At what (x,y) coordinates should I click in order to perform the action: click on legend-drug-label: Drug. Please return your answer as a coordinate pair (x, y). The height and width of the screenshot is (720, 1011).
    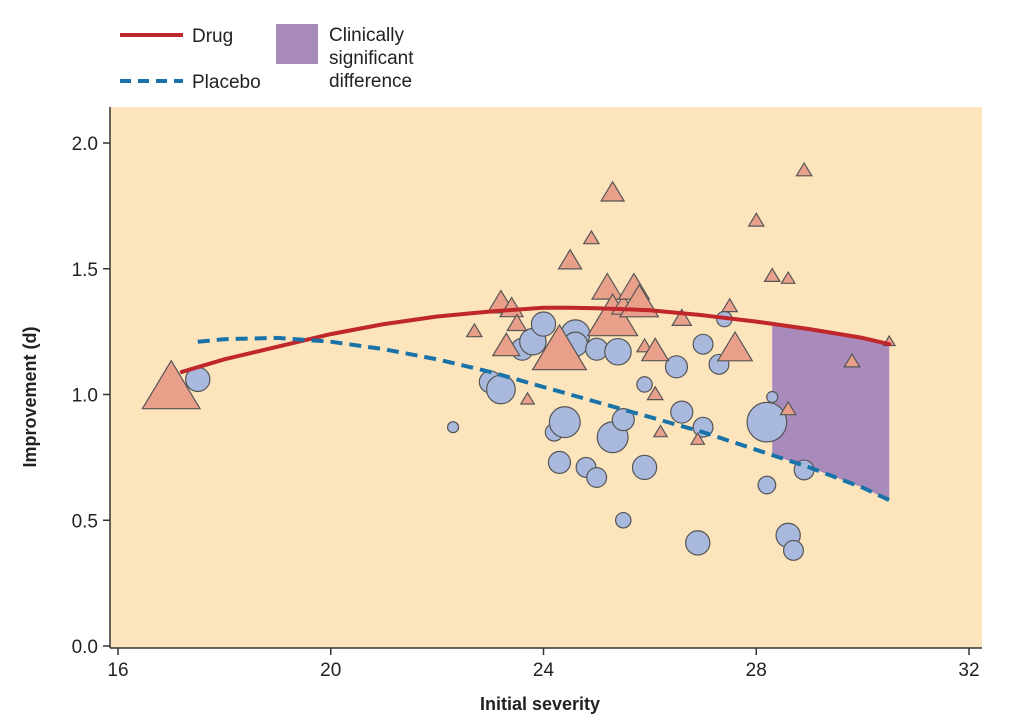
    Looking at the image, I should click on (212, 36).